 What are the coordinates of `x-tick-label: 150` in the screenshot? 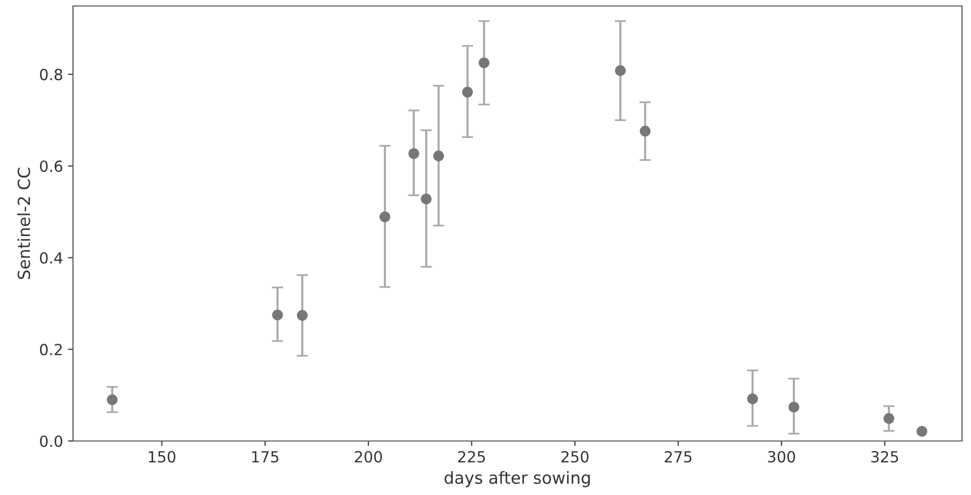 It's located at (162, 456).